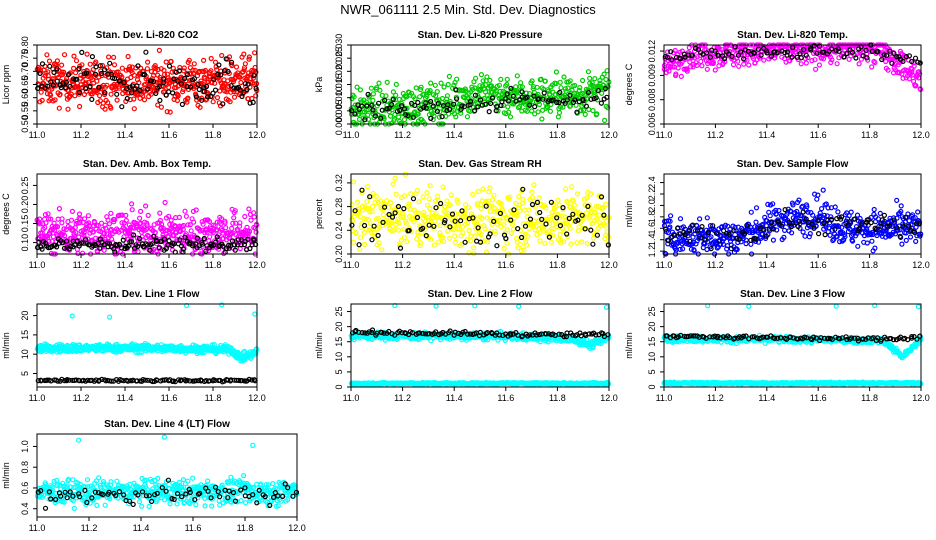  I want to click on y-tick-label: 0.009, so click(652, 75).